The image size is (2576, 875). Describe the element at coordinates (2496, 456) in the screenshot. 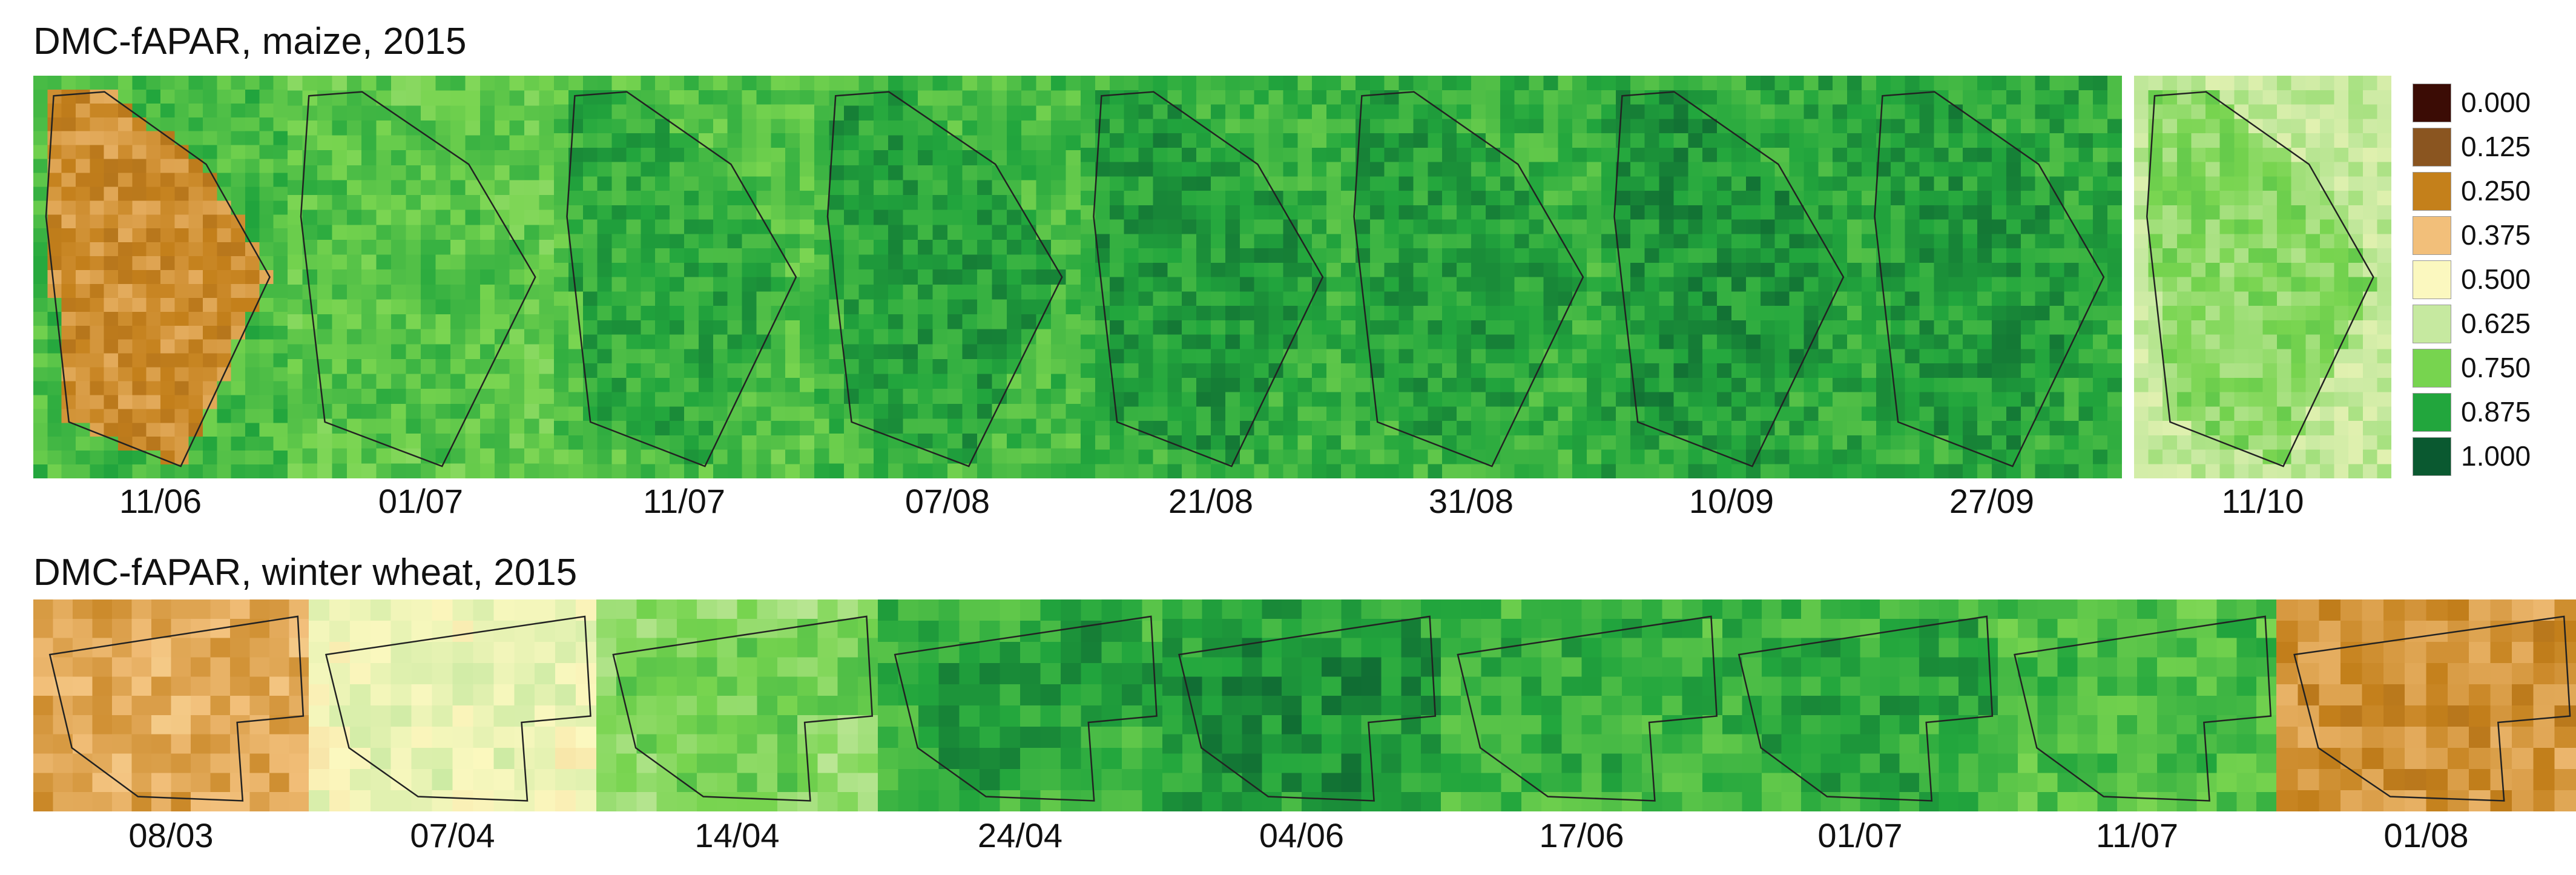

I see `legend-label: 1.000` at that location.